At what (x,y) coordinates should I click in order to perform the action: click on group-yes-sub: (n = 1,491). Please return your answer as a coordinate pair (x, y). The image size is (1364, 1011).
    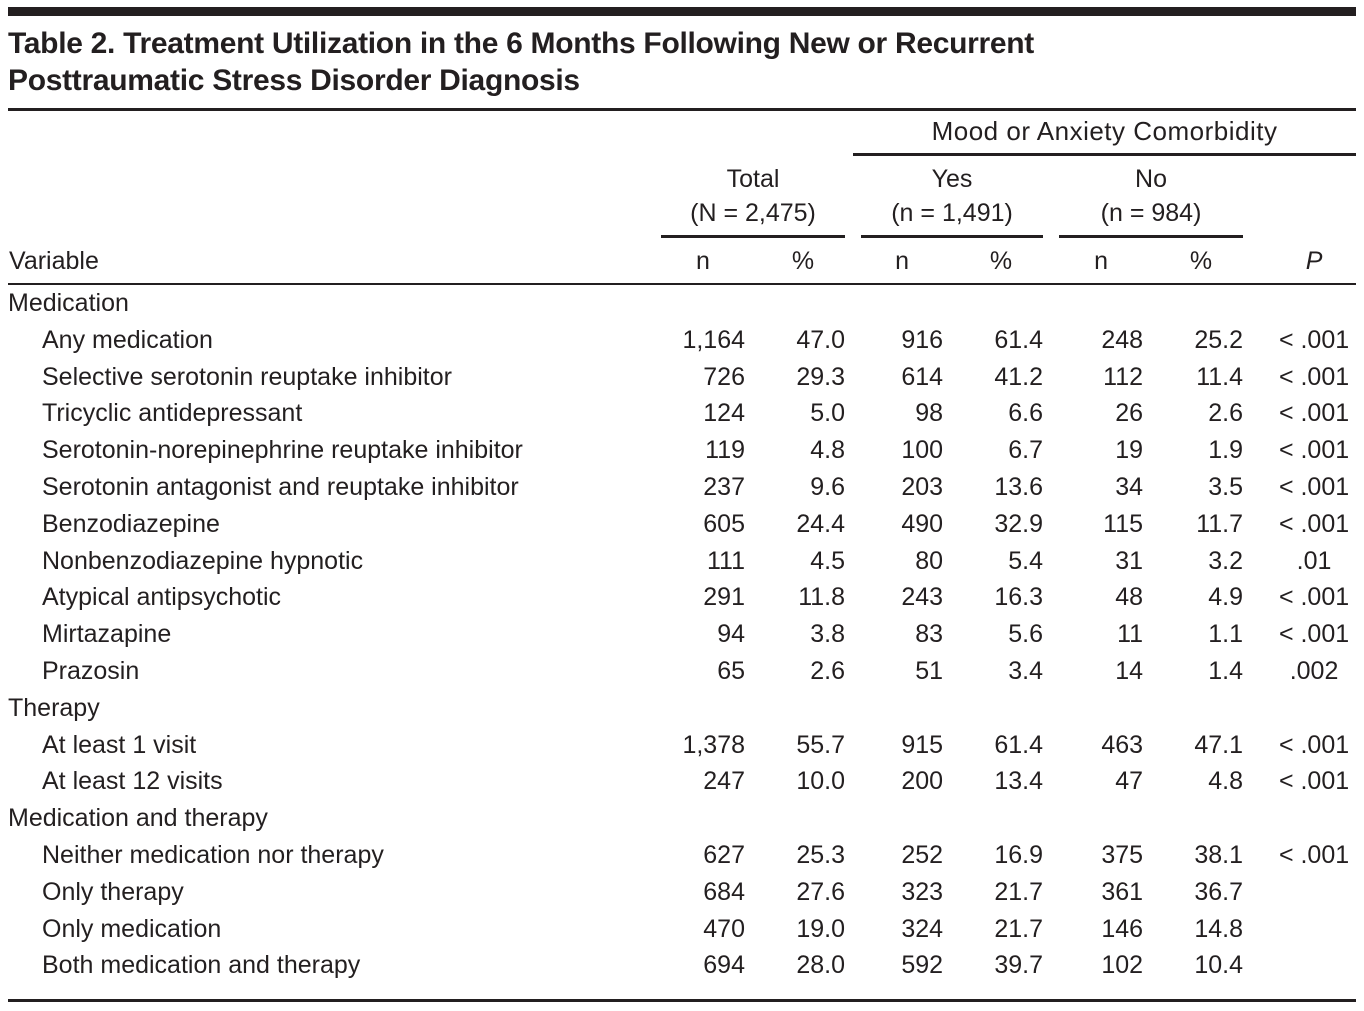
    Looking at the image, I should click on (952, 213).